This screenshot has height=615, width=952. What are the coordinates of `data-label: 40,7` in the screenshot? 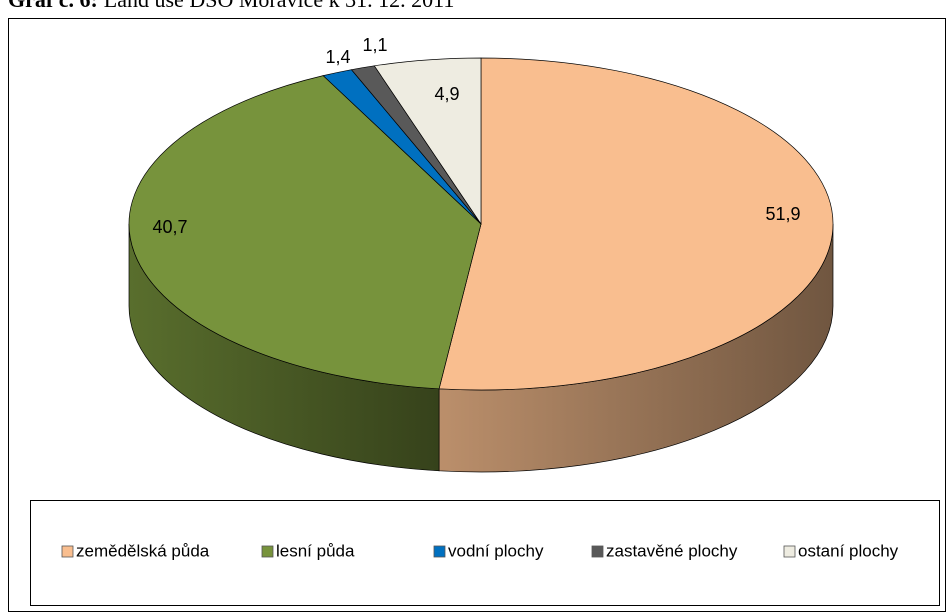 It's located at (169, 227).